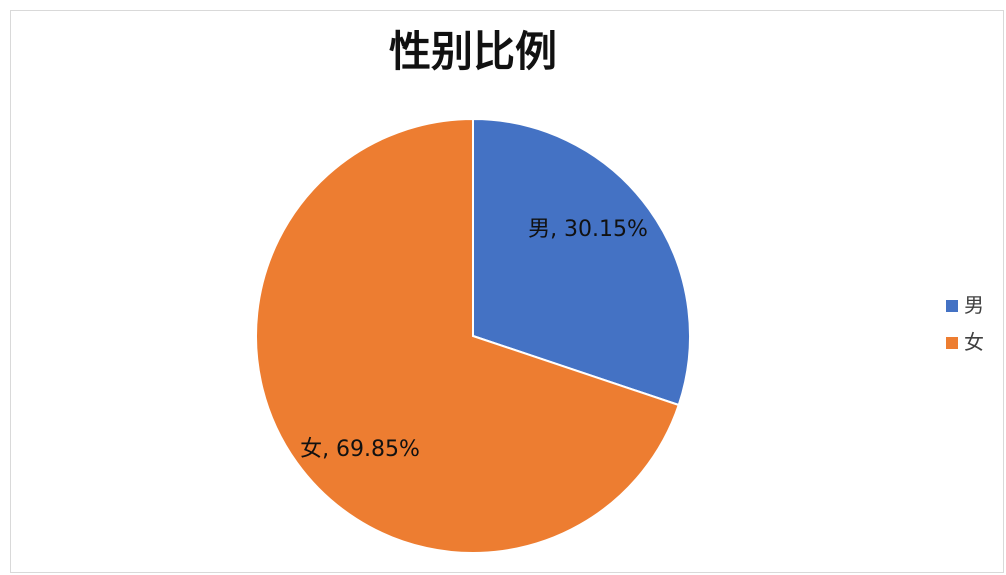 The height and width of the screenshot is (575, 1006). What do you see at coordinates (974, 305) in the screenshot?
I see `legend-label-male: 男` at bounding box center [974, 305].